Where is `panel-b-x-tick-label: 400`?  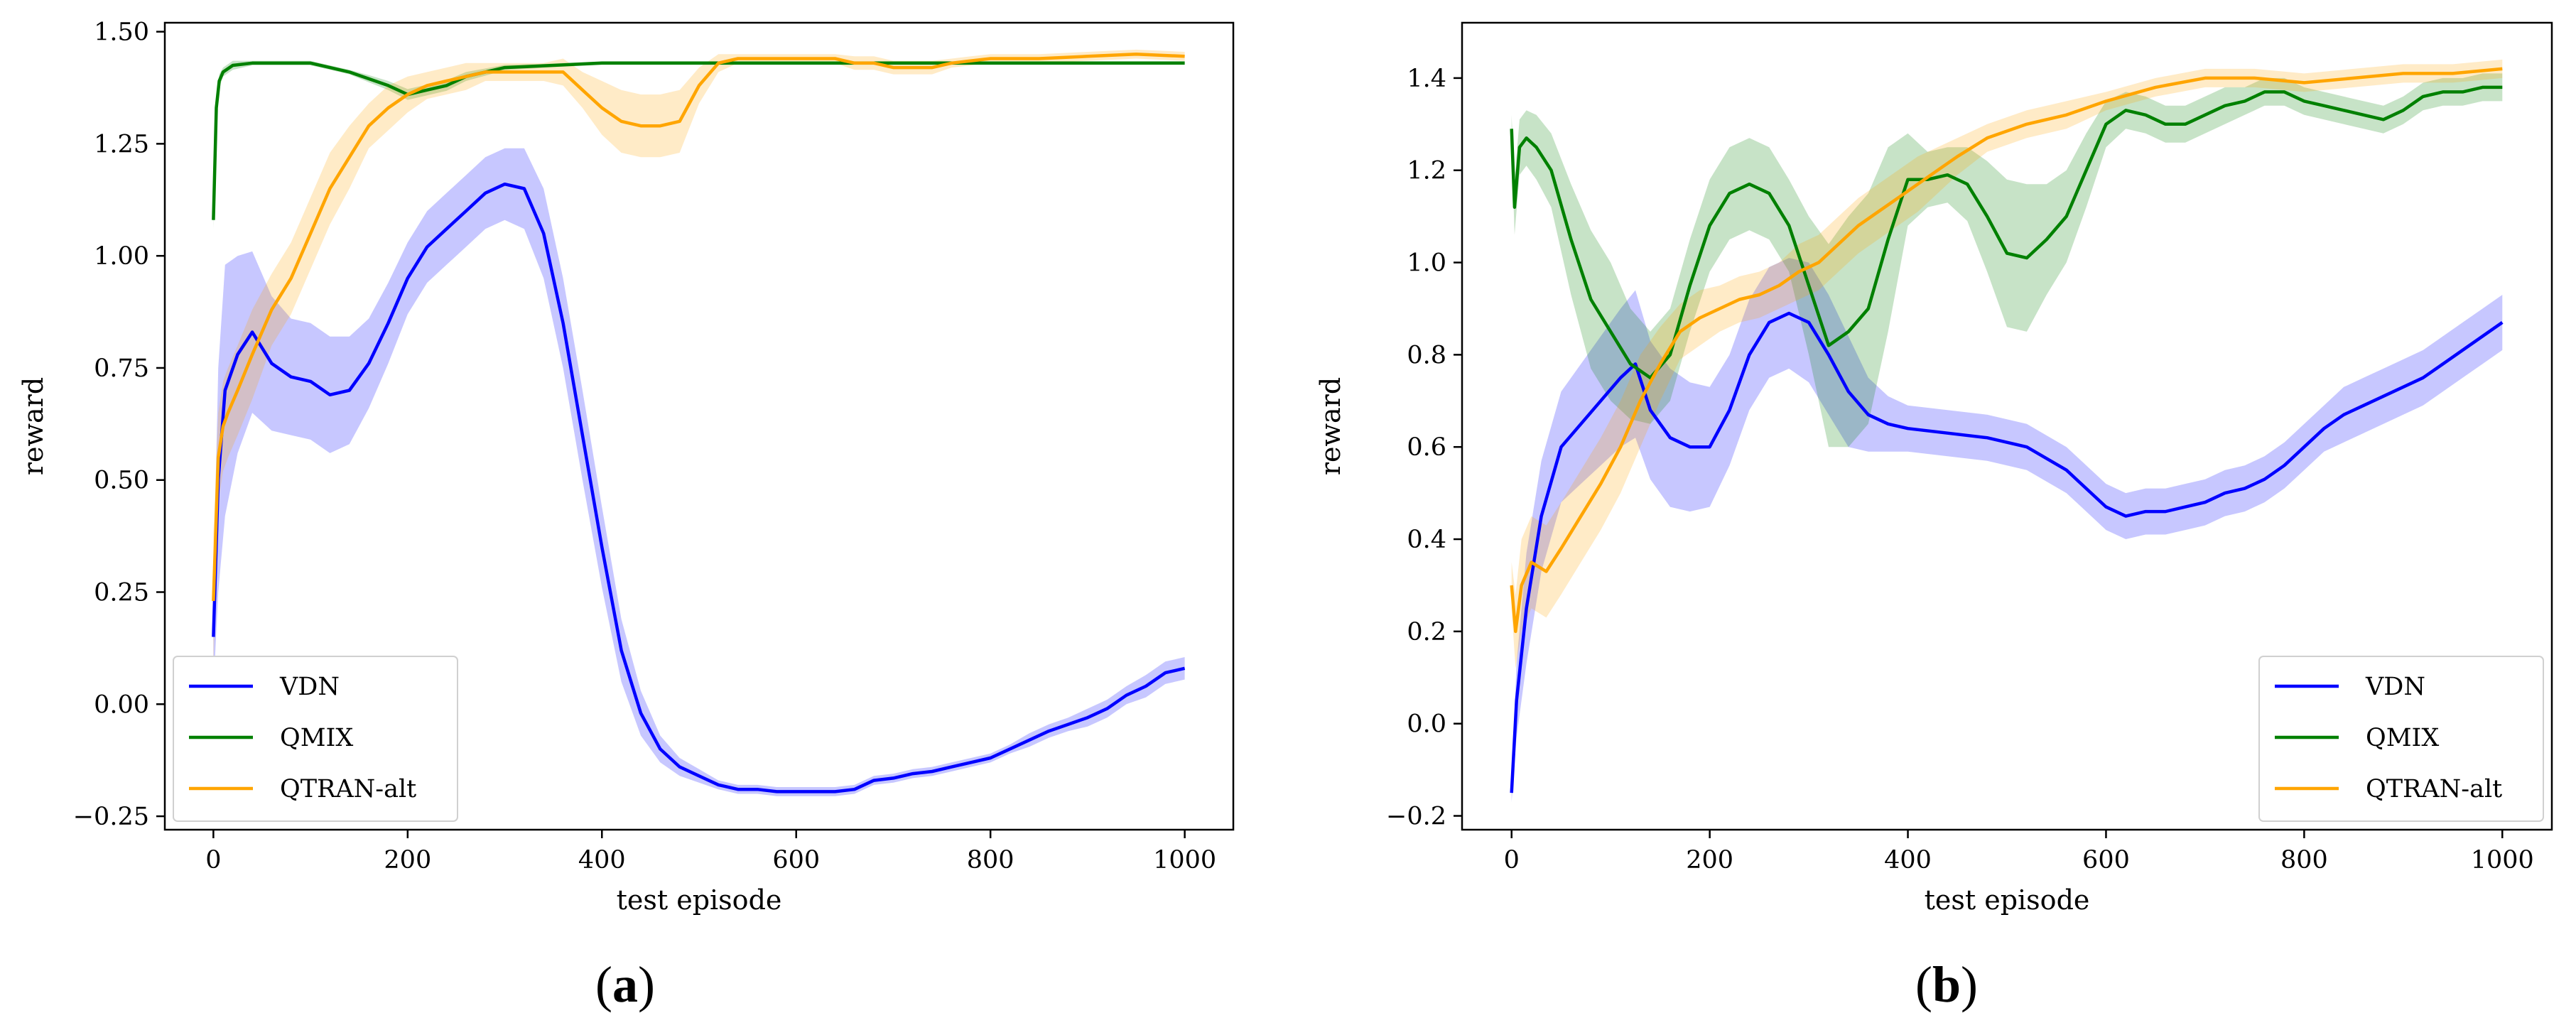
panel-b-x-tick-label: 400 is located at coordinates (1908, 860).